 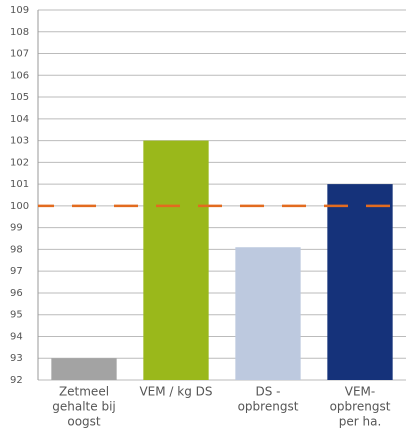 What do you see at coordinates (16, 380) in the screenshot?
I see `y-tick-label: 92` at bounding box center [16, 380].